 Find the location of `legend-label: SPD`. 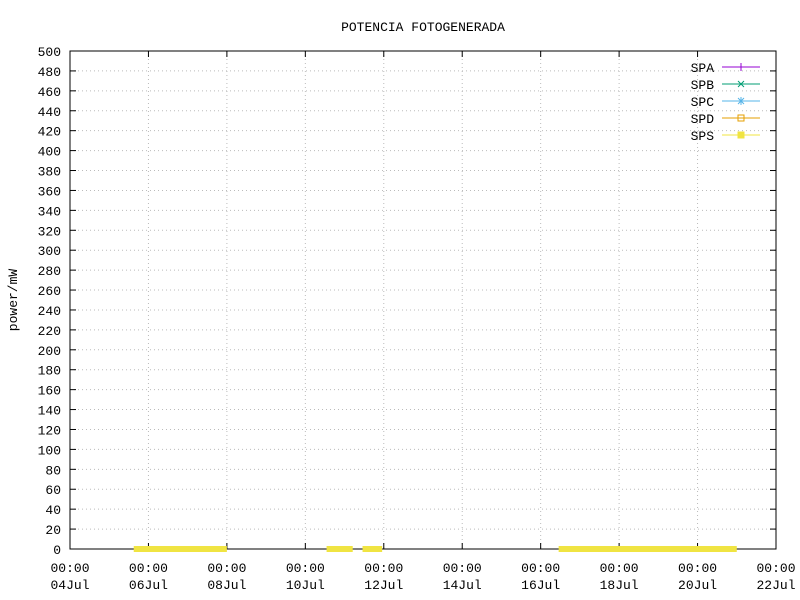

legend-label: SPD is located at coordinates (703, 119).